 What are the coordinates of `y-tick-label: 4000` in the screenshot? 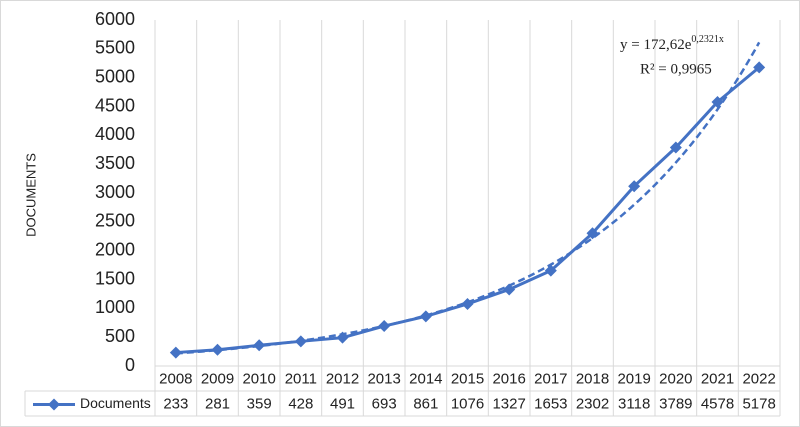 It's located at (115, 134).